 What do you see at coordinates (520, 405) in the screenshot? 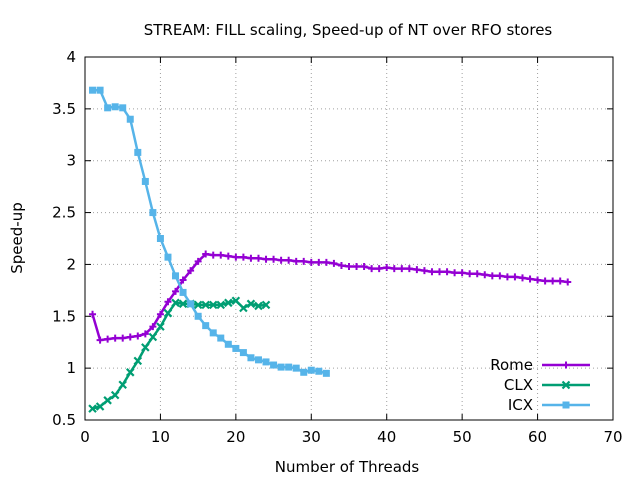
I see `legend-label-icx: ICX` at bounding box center [520, 405].